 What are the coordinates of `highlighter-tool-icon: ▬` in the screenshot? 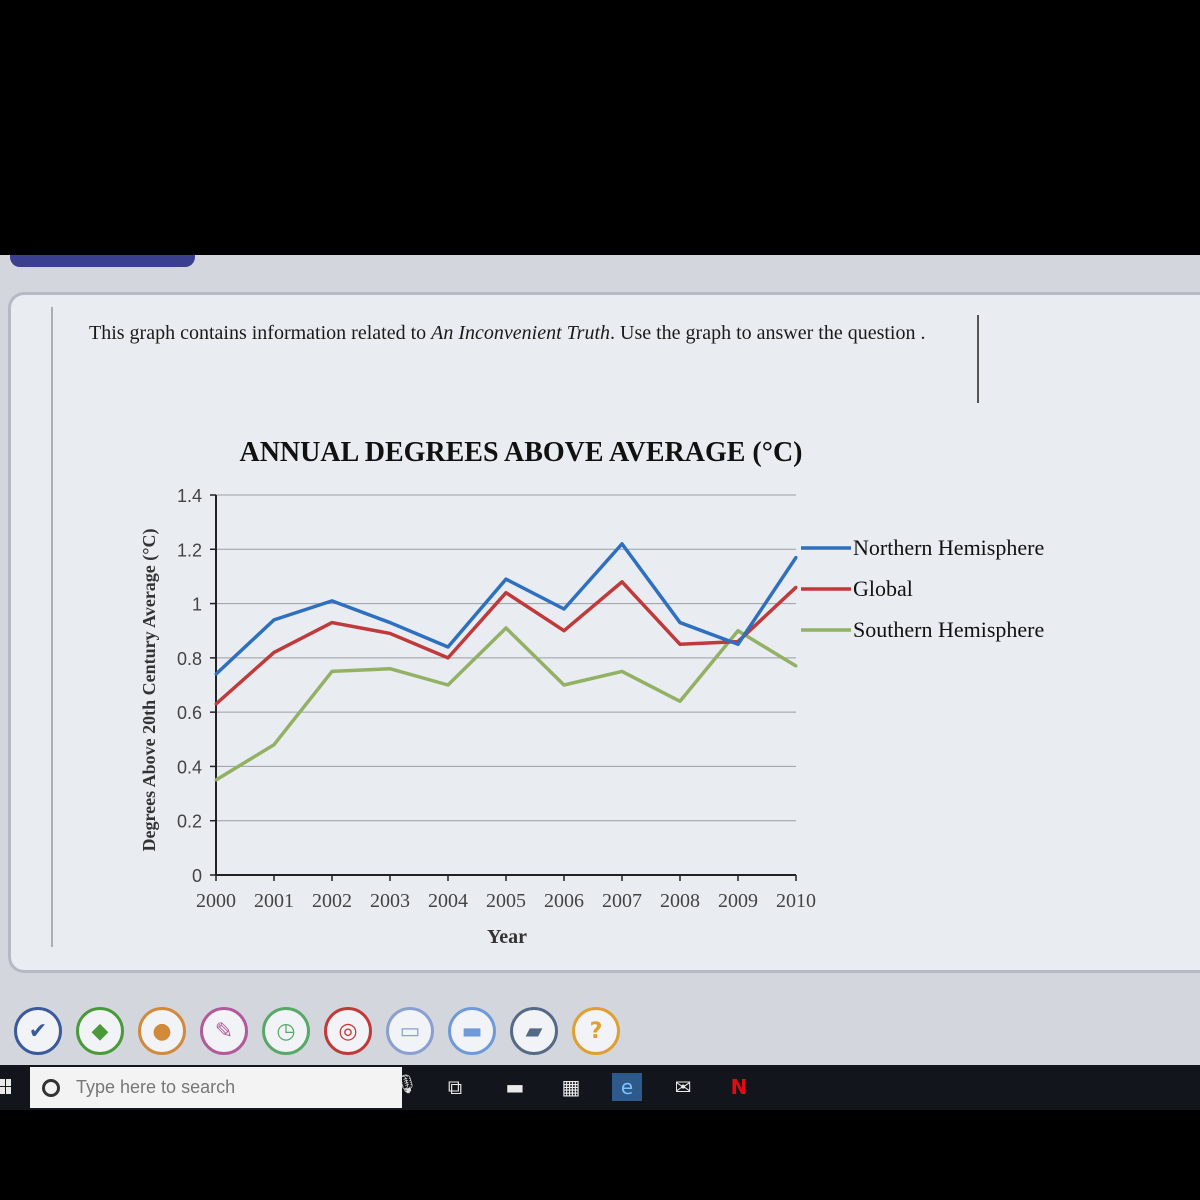 It's located at (472, 1031).